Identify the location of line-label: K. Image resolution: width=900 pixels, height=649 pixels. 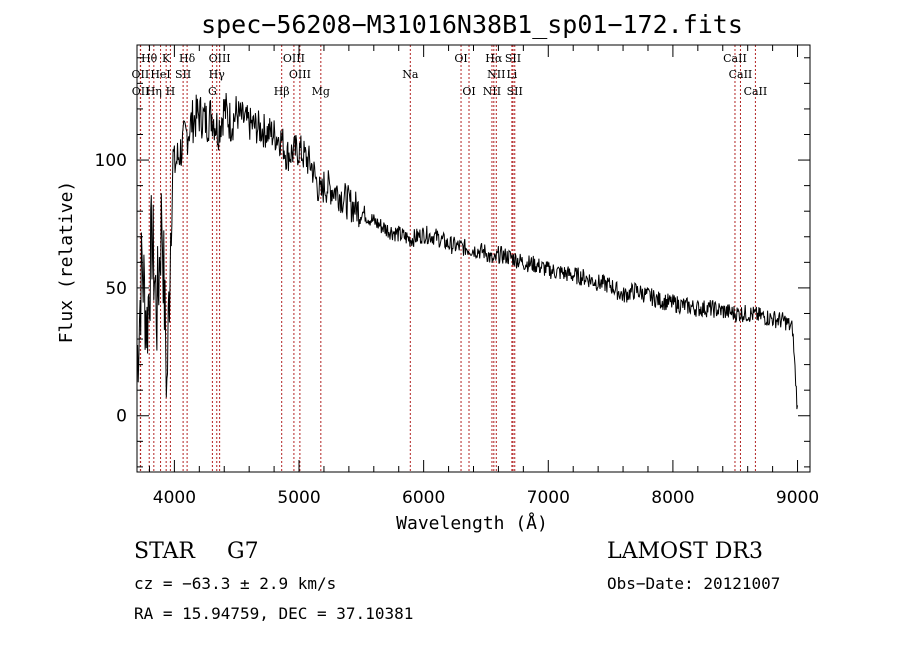
(166, 58).